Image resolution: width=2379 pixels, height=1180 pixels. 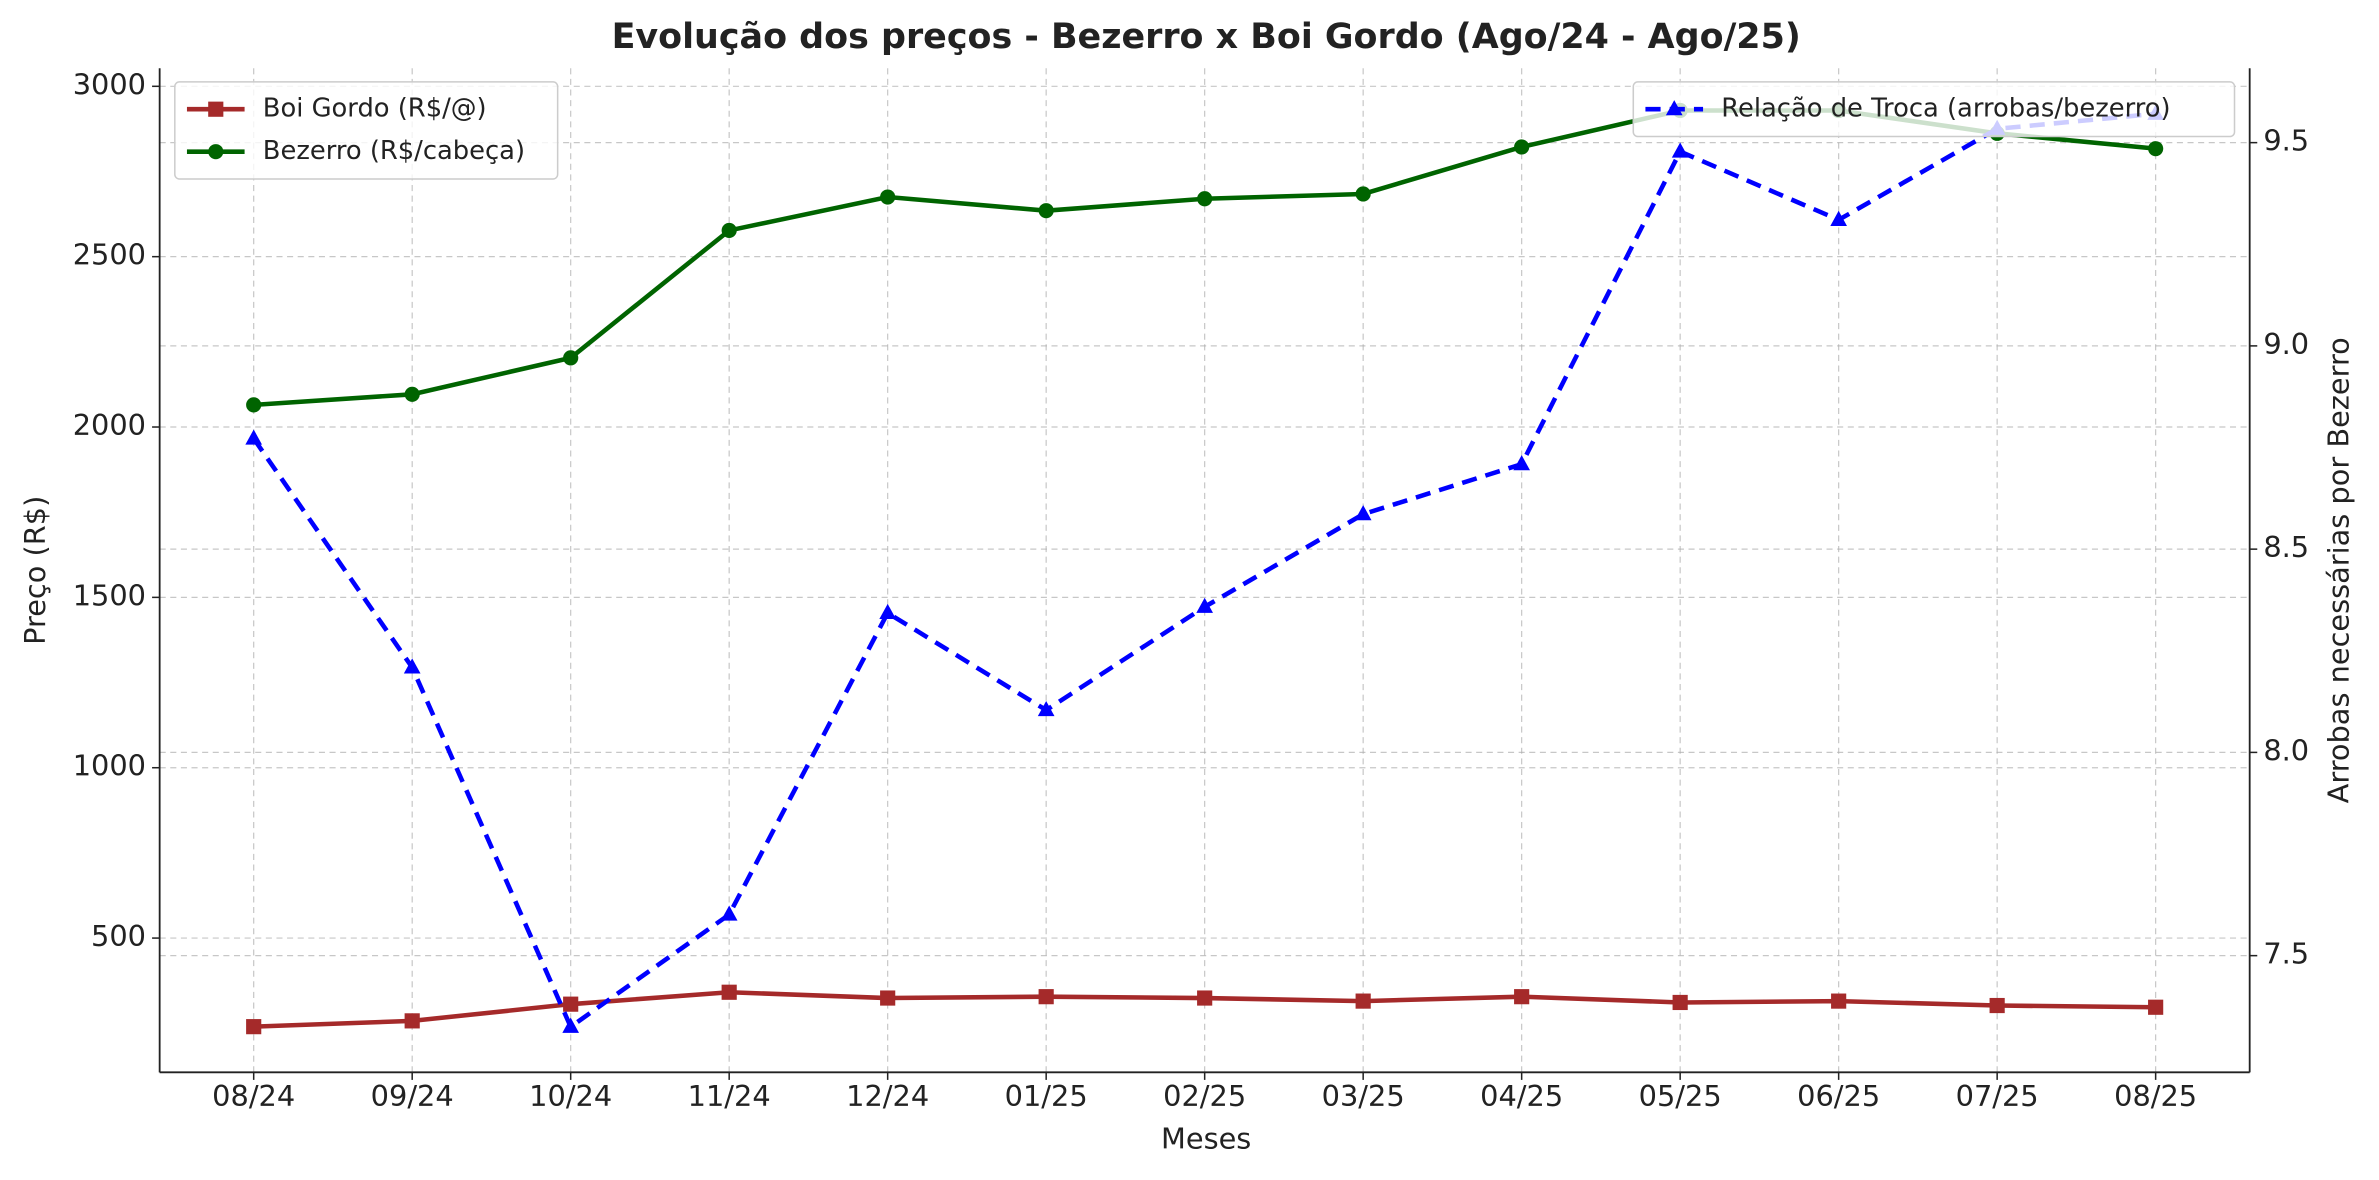 What do you see at coordinates (109, 255) in the screenshot?
I see `y-tick-label: 2500` at bounding box center [109, 255].